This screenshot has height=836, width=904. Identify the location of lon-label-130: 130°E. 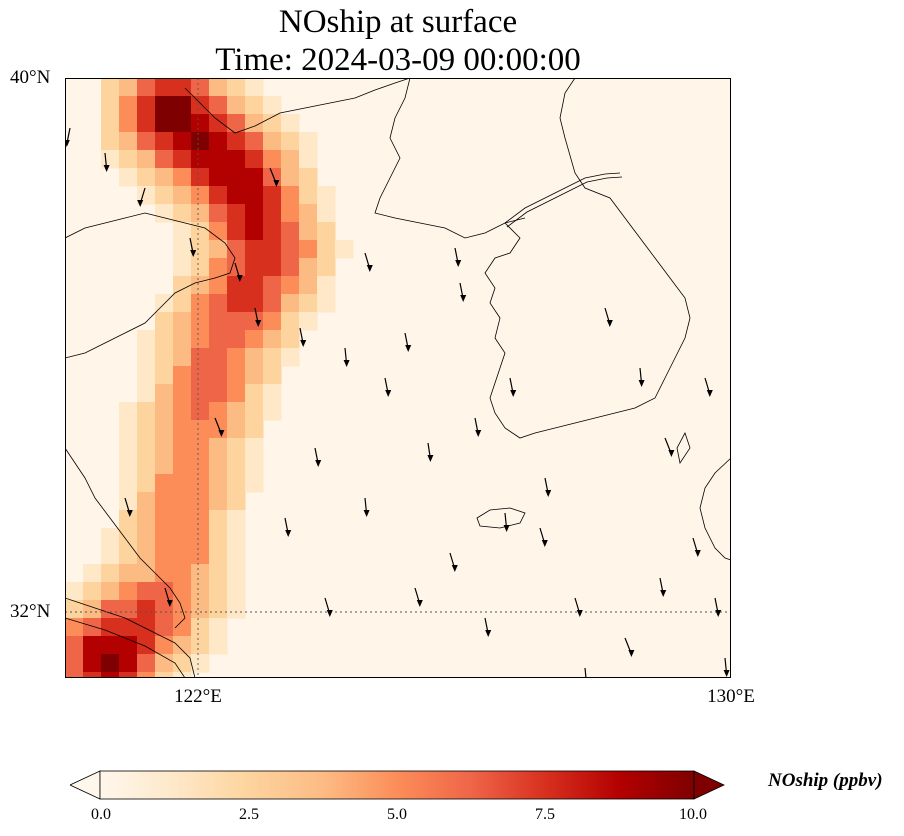
(731, 696).